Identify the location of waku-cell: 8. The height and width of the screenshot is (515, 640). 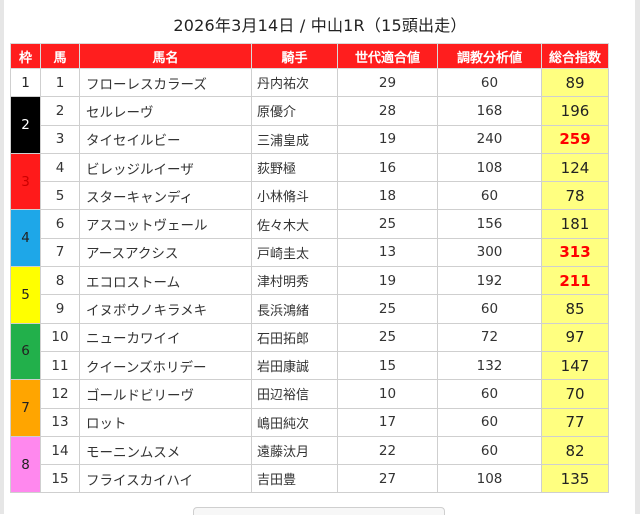
(25, 464).